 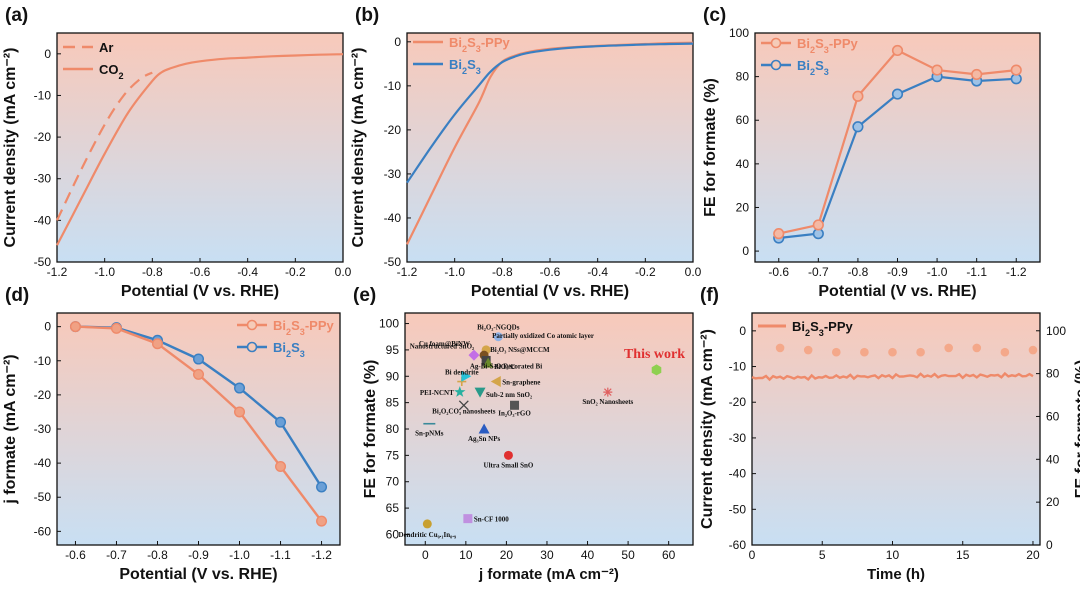 What do you see at coordinates (367, 15) in the screenshot?
I see `b-panel-letter: (b)` at bounding box center [367, 15].